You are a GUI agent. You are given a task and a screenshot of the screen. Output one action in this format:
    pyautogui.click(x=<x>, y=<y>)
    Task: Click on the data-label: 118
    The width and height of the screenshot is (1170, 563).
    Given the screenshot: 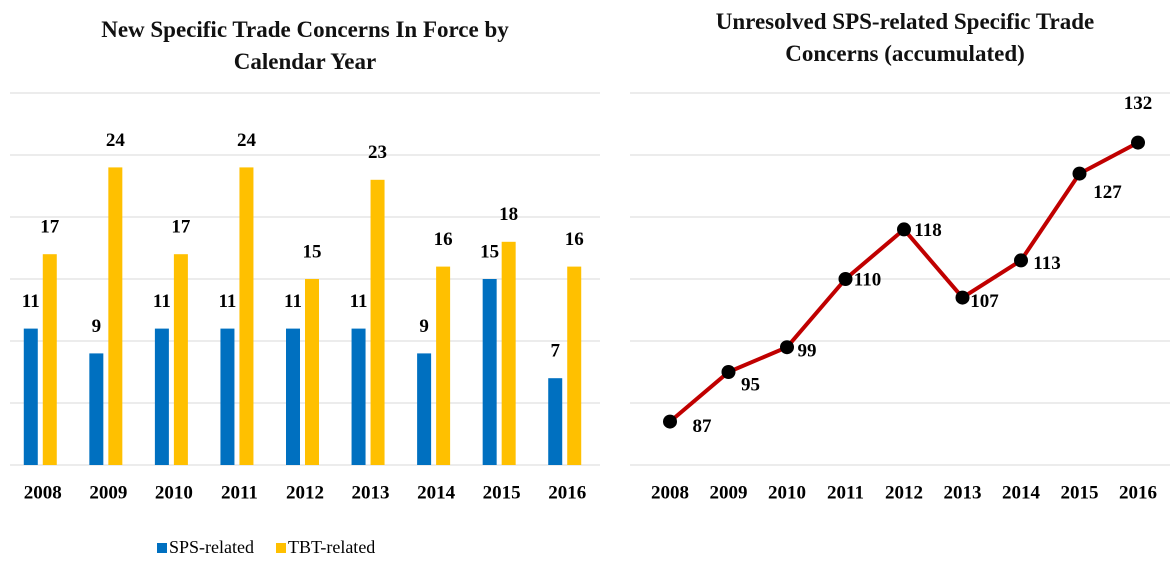 What is the action you would take?
    pyautogui.click(x=927, y=230)
    